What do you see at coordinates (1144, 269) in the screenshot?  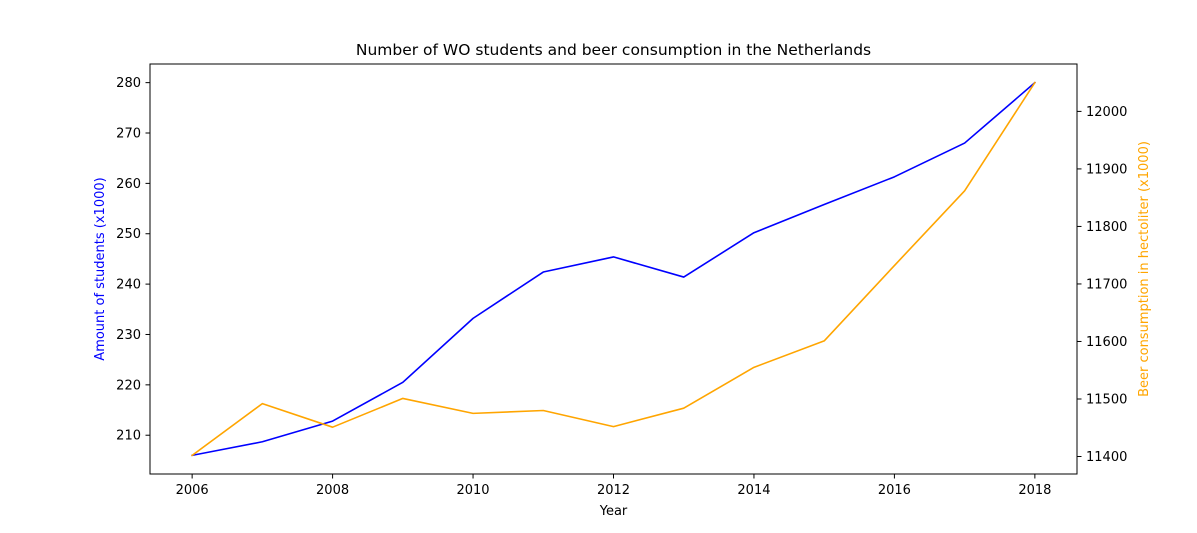 I see `y-axis-right-title: Beer consumption in hectoliter (x1000)` at bounding box center [1144, 269].